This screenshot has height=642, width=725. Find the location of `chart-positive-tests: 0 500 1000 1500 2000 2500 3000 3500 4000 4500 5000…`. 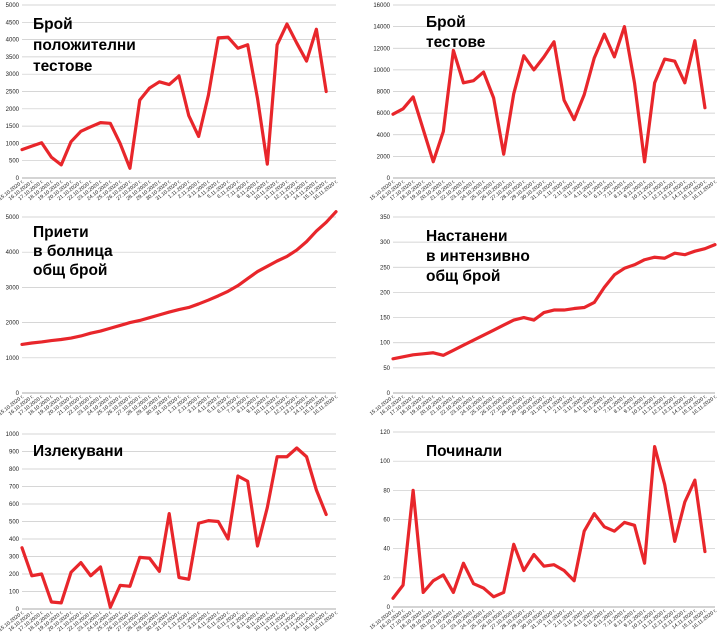

chart-positive-tests: 0 500 1000 1500 2000 2500 3000 3500 4000 4500 5000… is located at coordinates (169, 102).